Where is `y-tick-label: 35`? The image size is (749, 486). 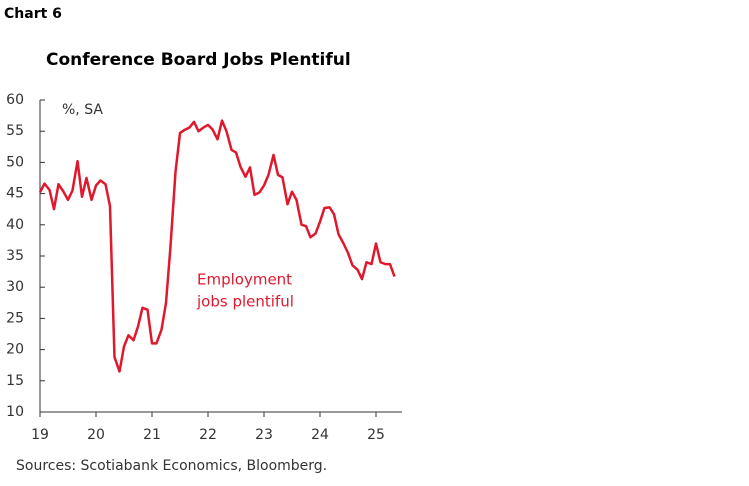 y-tick-label: 35 is located at coordinates (15, 256).